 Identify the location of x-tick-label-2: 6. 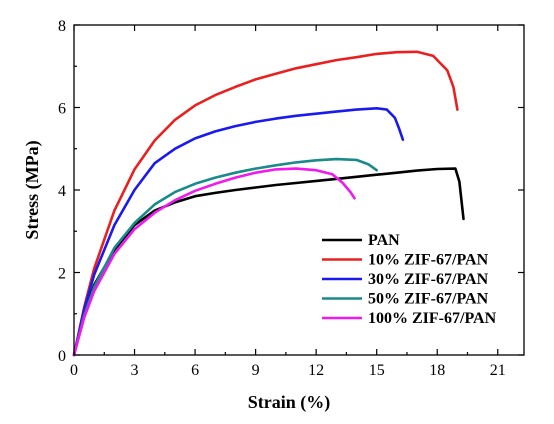
(195, 370).